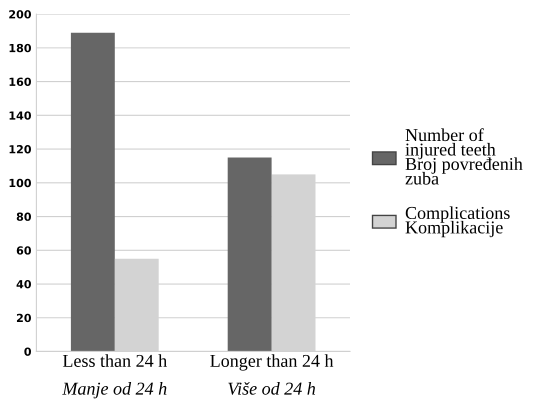 This screenshot has width=560, height=404. I want to click on y-tick-label: 80, so click(24, 216).